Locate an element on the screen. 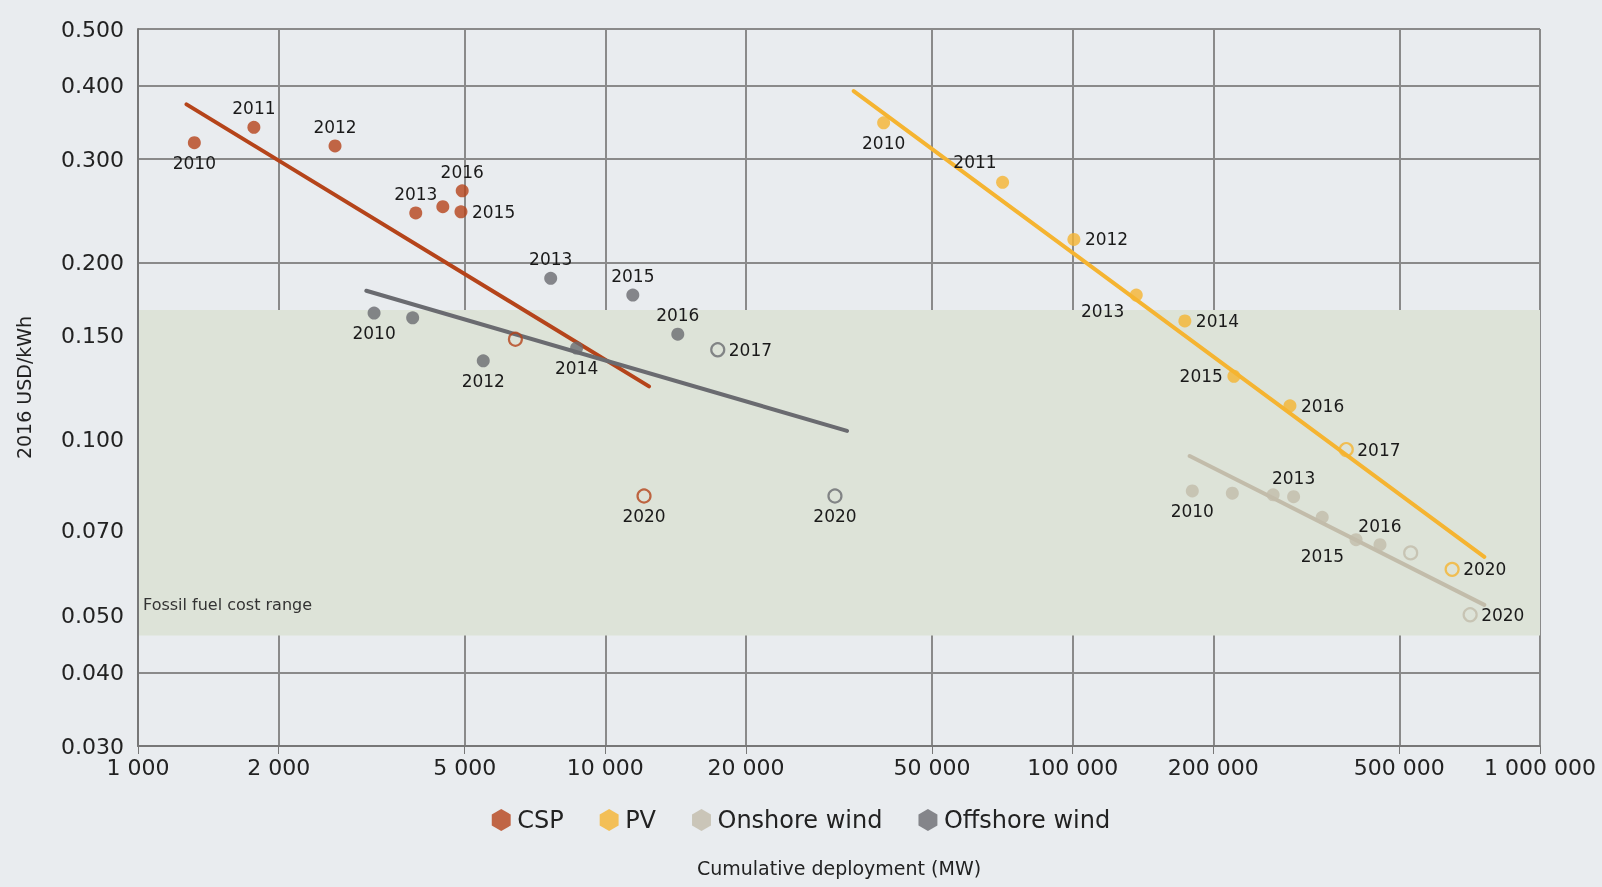 Image resolution: width=1602 pixels, height=887 pixels. y-tick-label: 0.500 is located at coordinates (92, 29).